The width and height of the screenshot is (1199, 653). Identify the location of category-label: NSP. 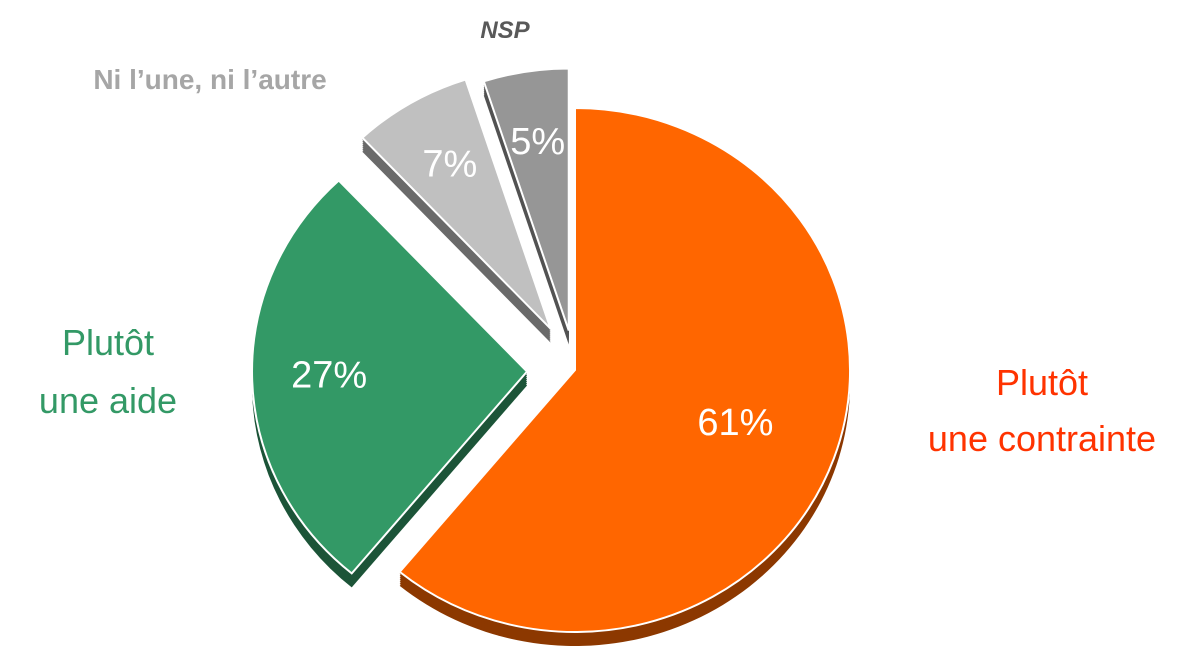
(505, 30).